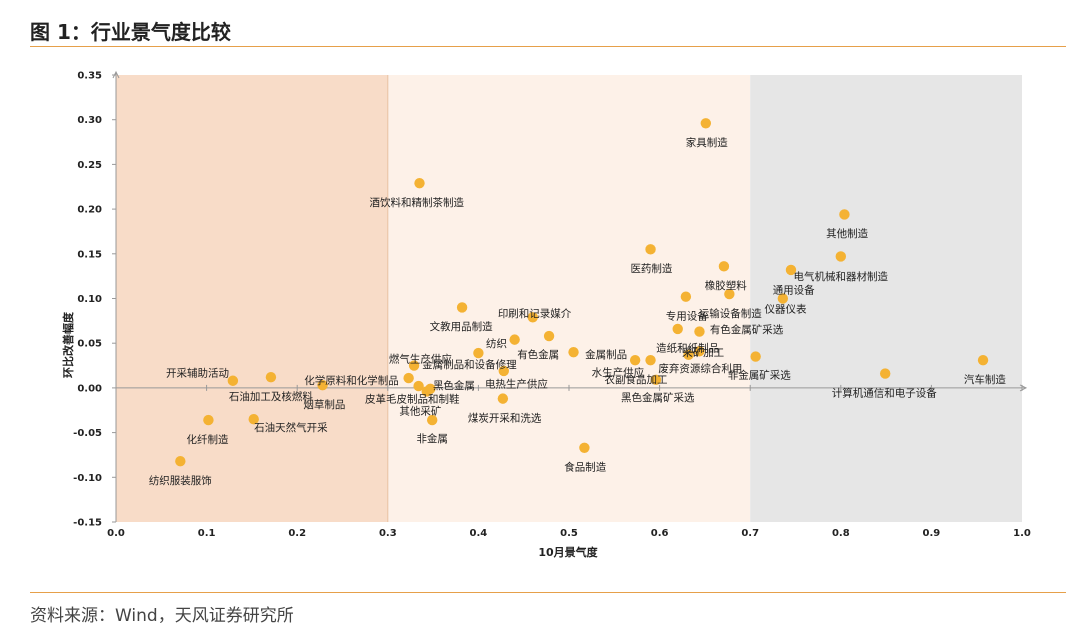 This screenshot has width=1080, height=644. What do you see at coordinates (847, 233) in the screenshot?
I see `point-label: 其他制造` at bounding box center [847, 233].